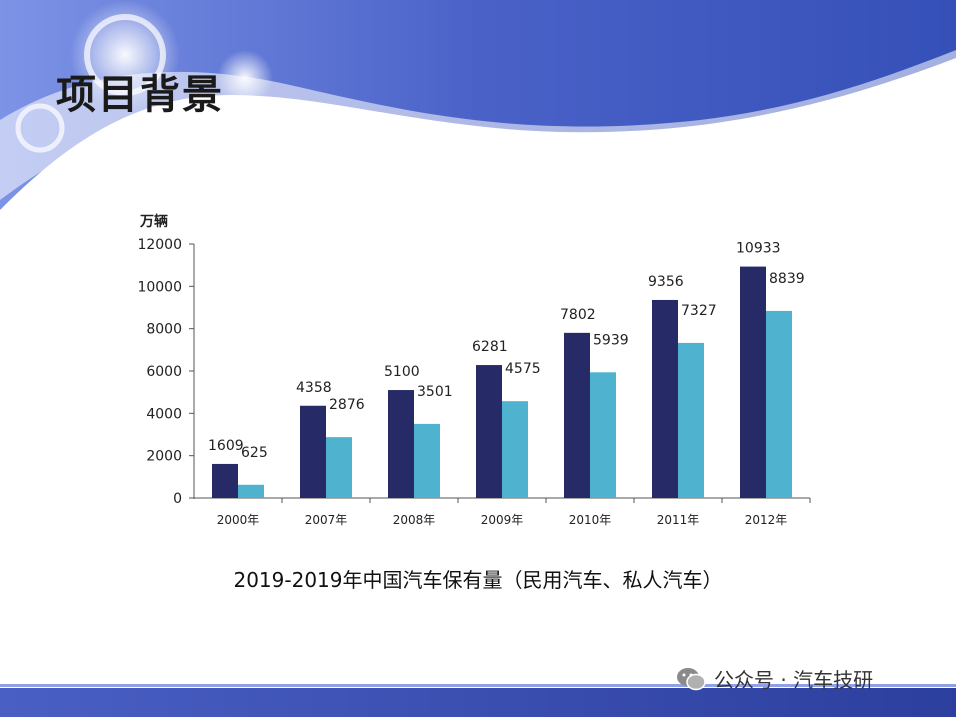 The image size is (956, 717). Describe the element at coordinates (314, 388) in the screenshot. I see `data-label: 4358` at that location.